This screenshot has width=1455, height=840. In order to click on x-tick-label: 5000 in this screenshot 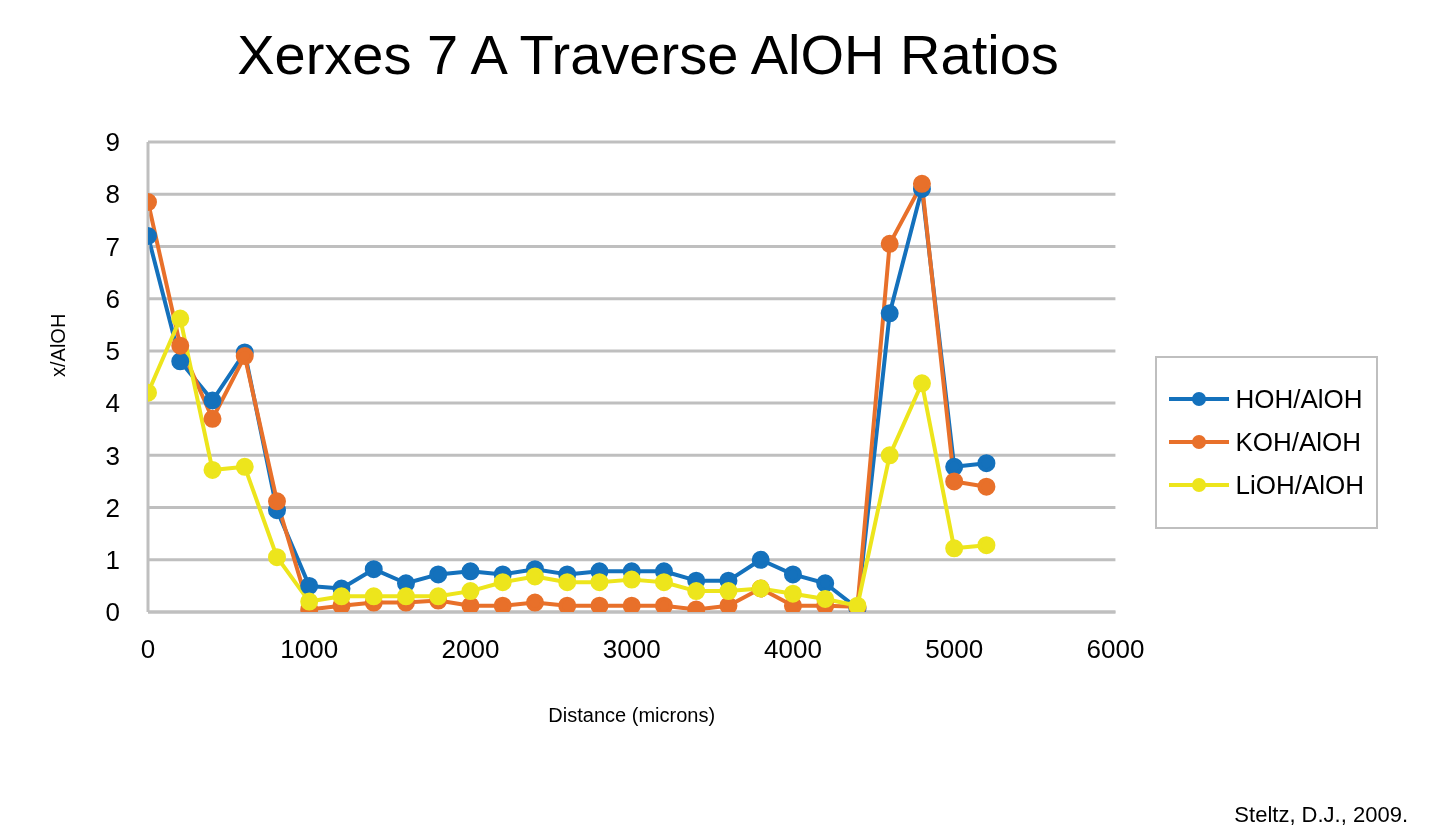, I will do `click(954, 649)`.